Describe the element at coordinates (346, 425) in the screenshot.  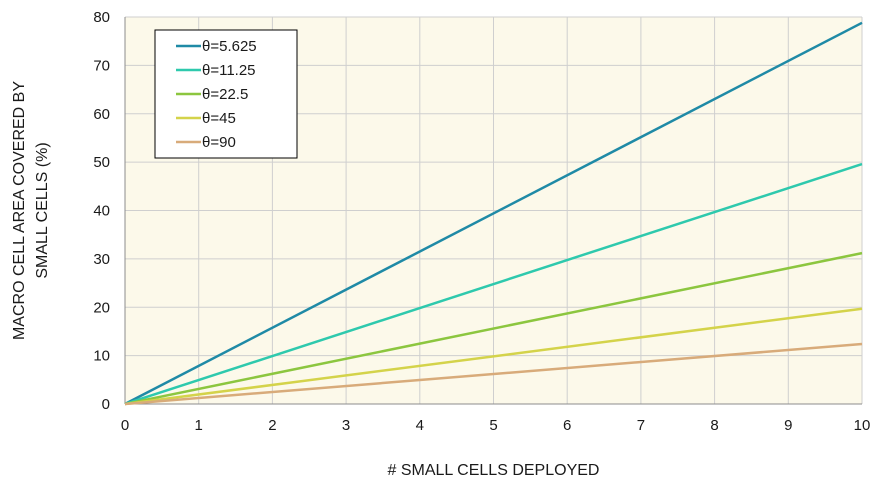
I see `x-tick-label: 3` at that location.